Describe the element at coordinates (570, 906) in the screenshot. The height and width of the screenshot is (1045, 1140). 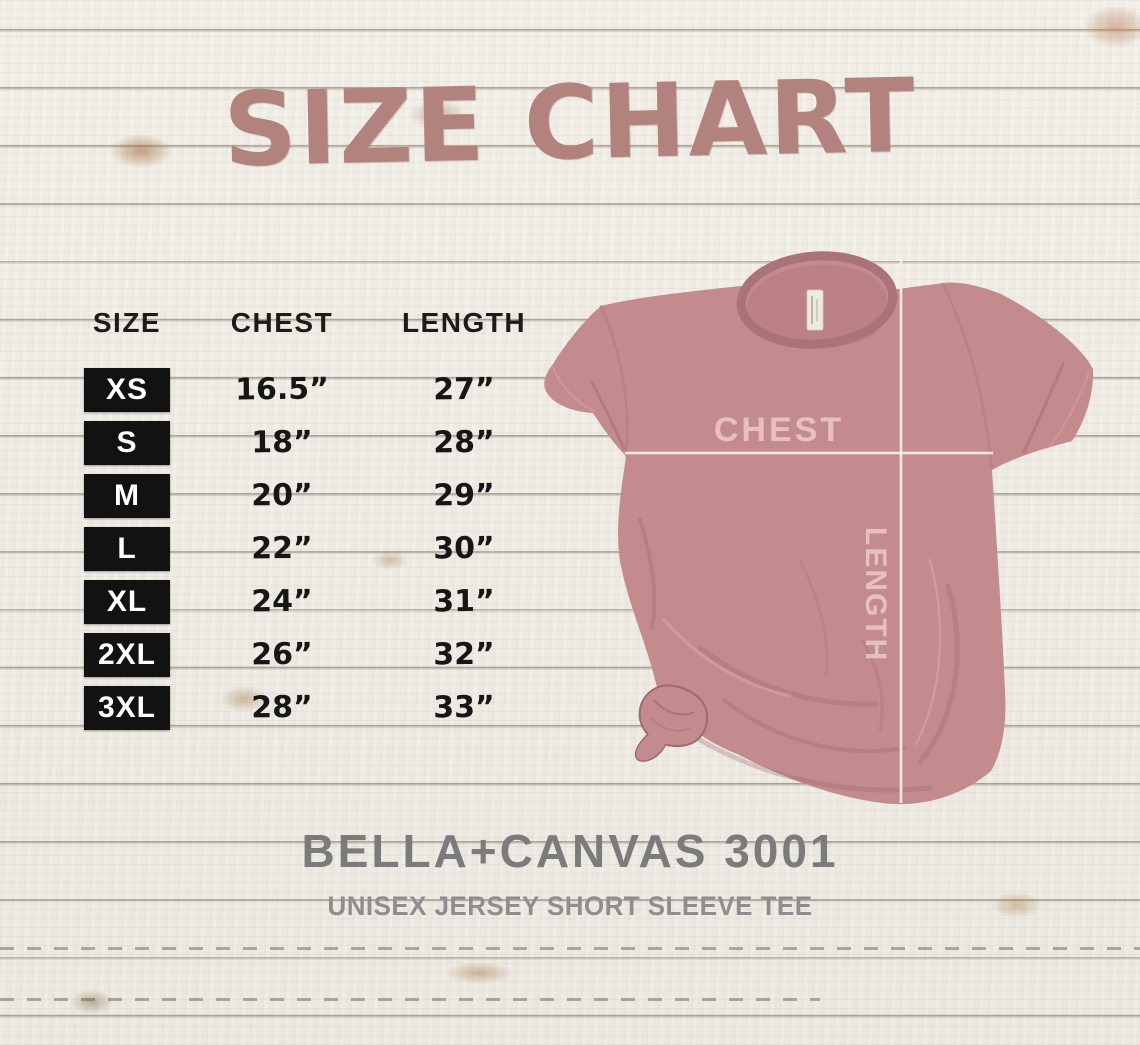
I see `product-subtitle: UNISEX JERSEY SHORT SLEEVE TEE` at that location.